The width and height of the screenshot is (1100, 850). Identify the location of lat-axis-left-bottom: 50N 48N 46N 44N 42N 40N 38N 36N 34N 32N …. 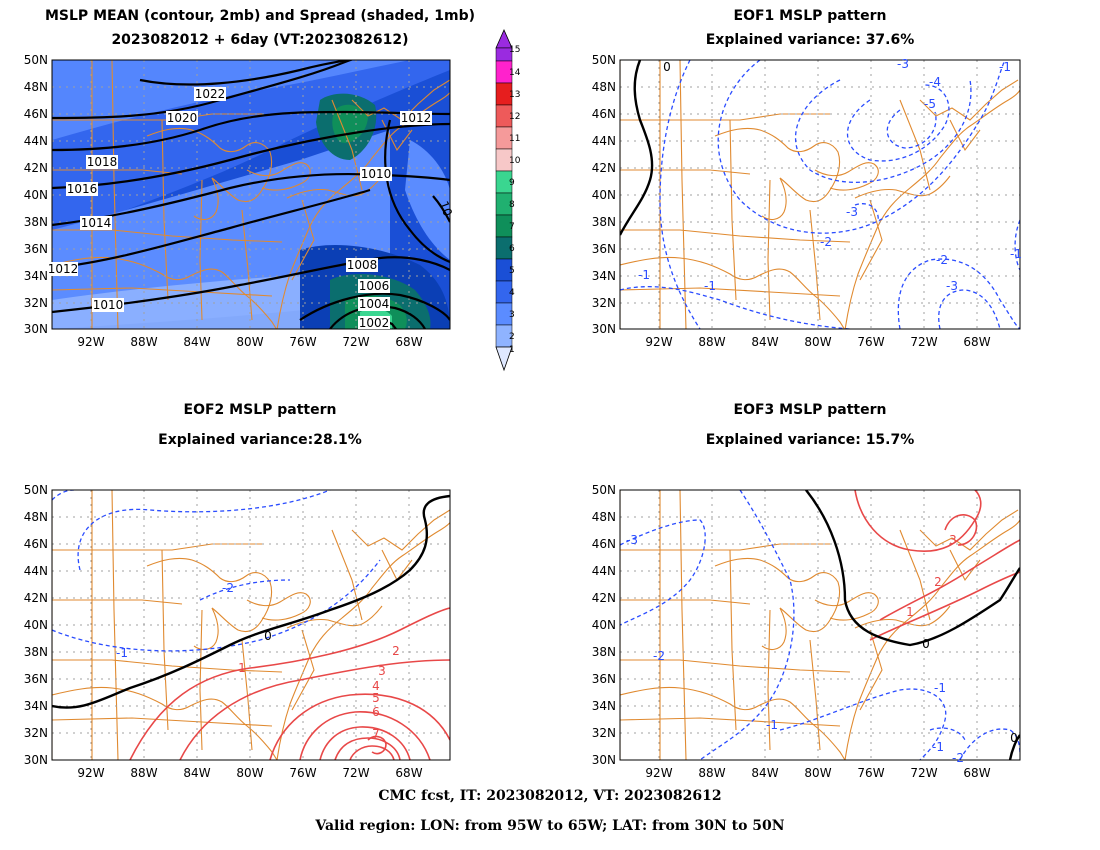
(36, 625).